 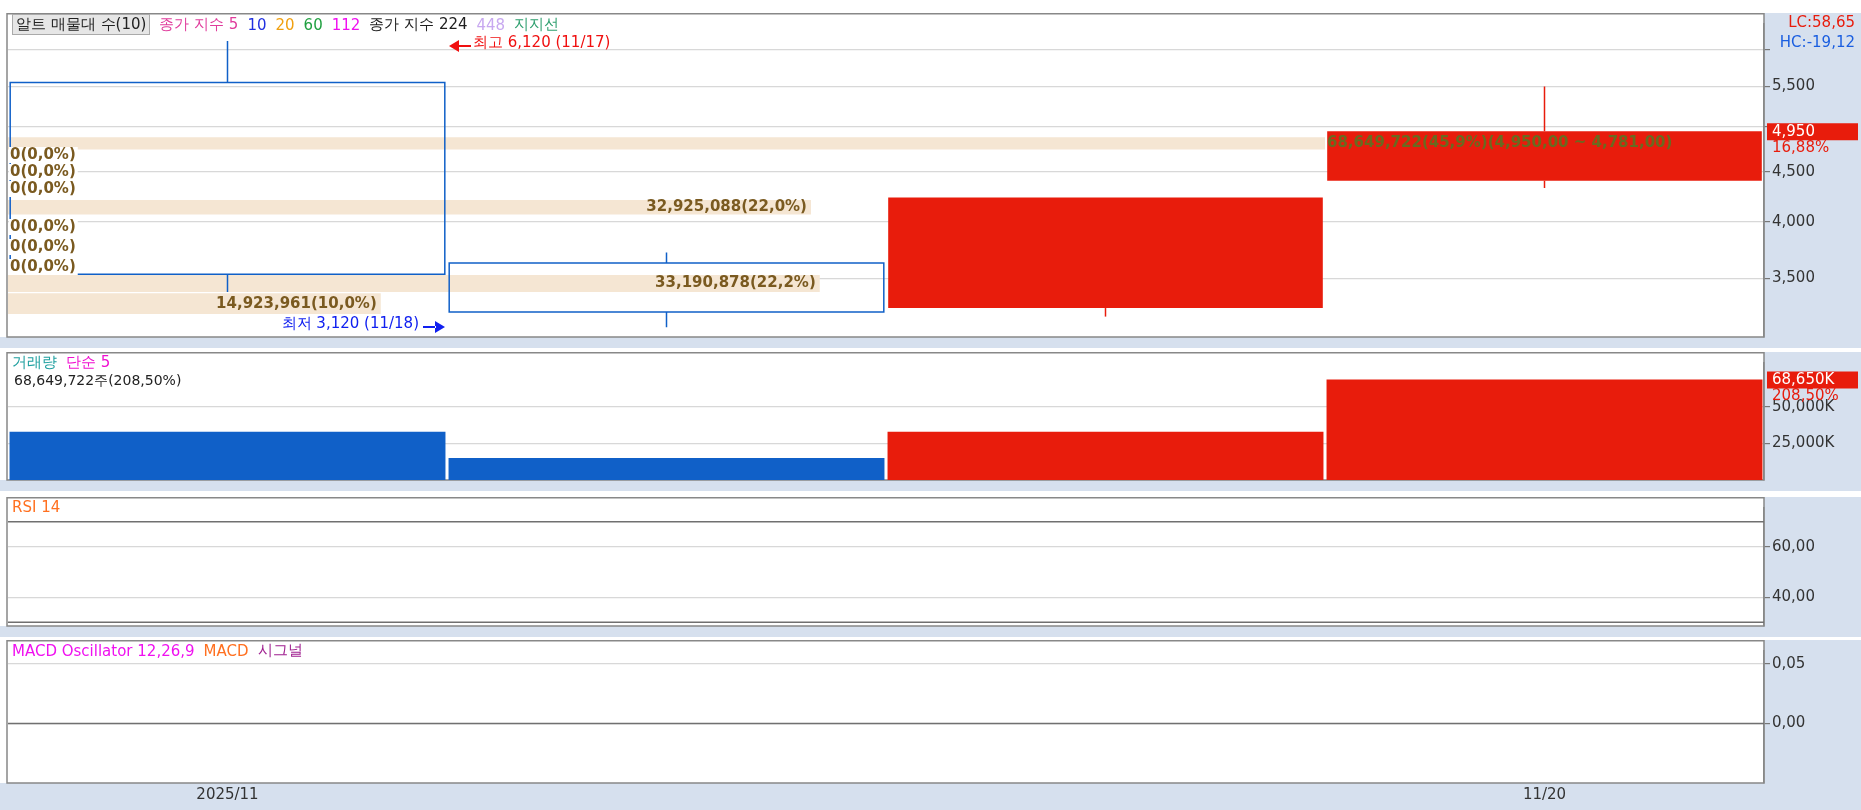 What do you see at coordinates (36, 507) in the screenshot?
I see `legend-label: RSI 14` at bounding box center [36, 507].